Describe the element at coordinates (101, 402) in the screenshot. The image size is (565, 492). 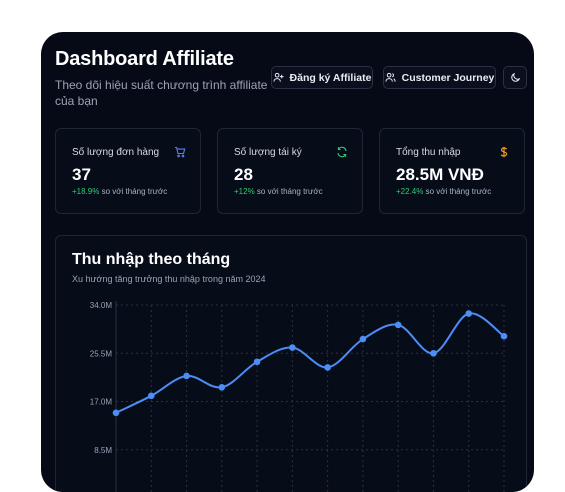
I see `y-tick-label: 17.0M` at that location.